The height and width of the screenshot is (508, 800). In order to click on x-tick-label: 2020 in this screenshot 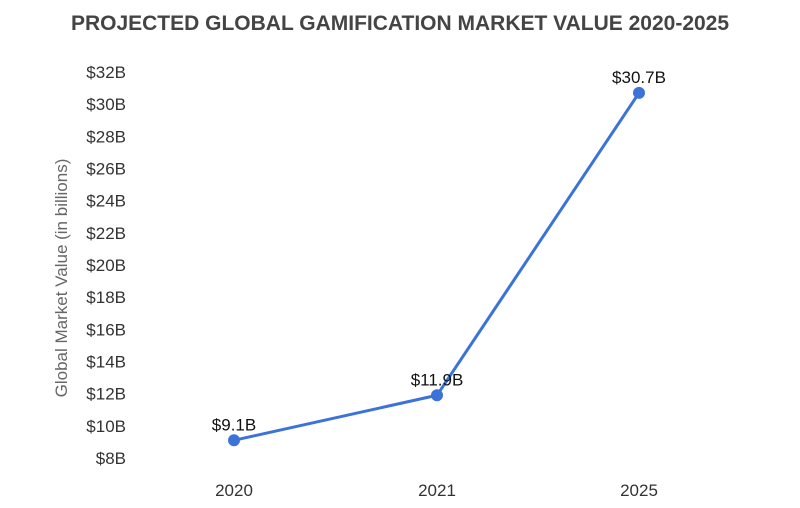, I will do `click(234, 490)`.